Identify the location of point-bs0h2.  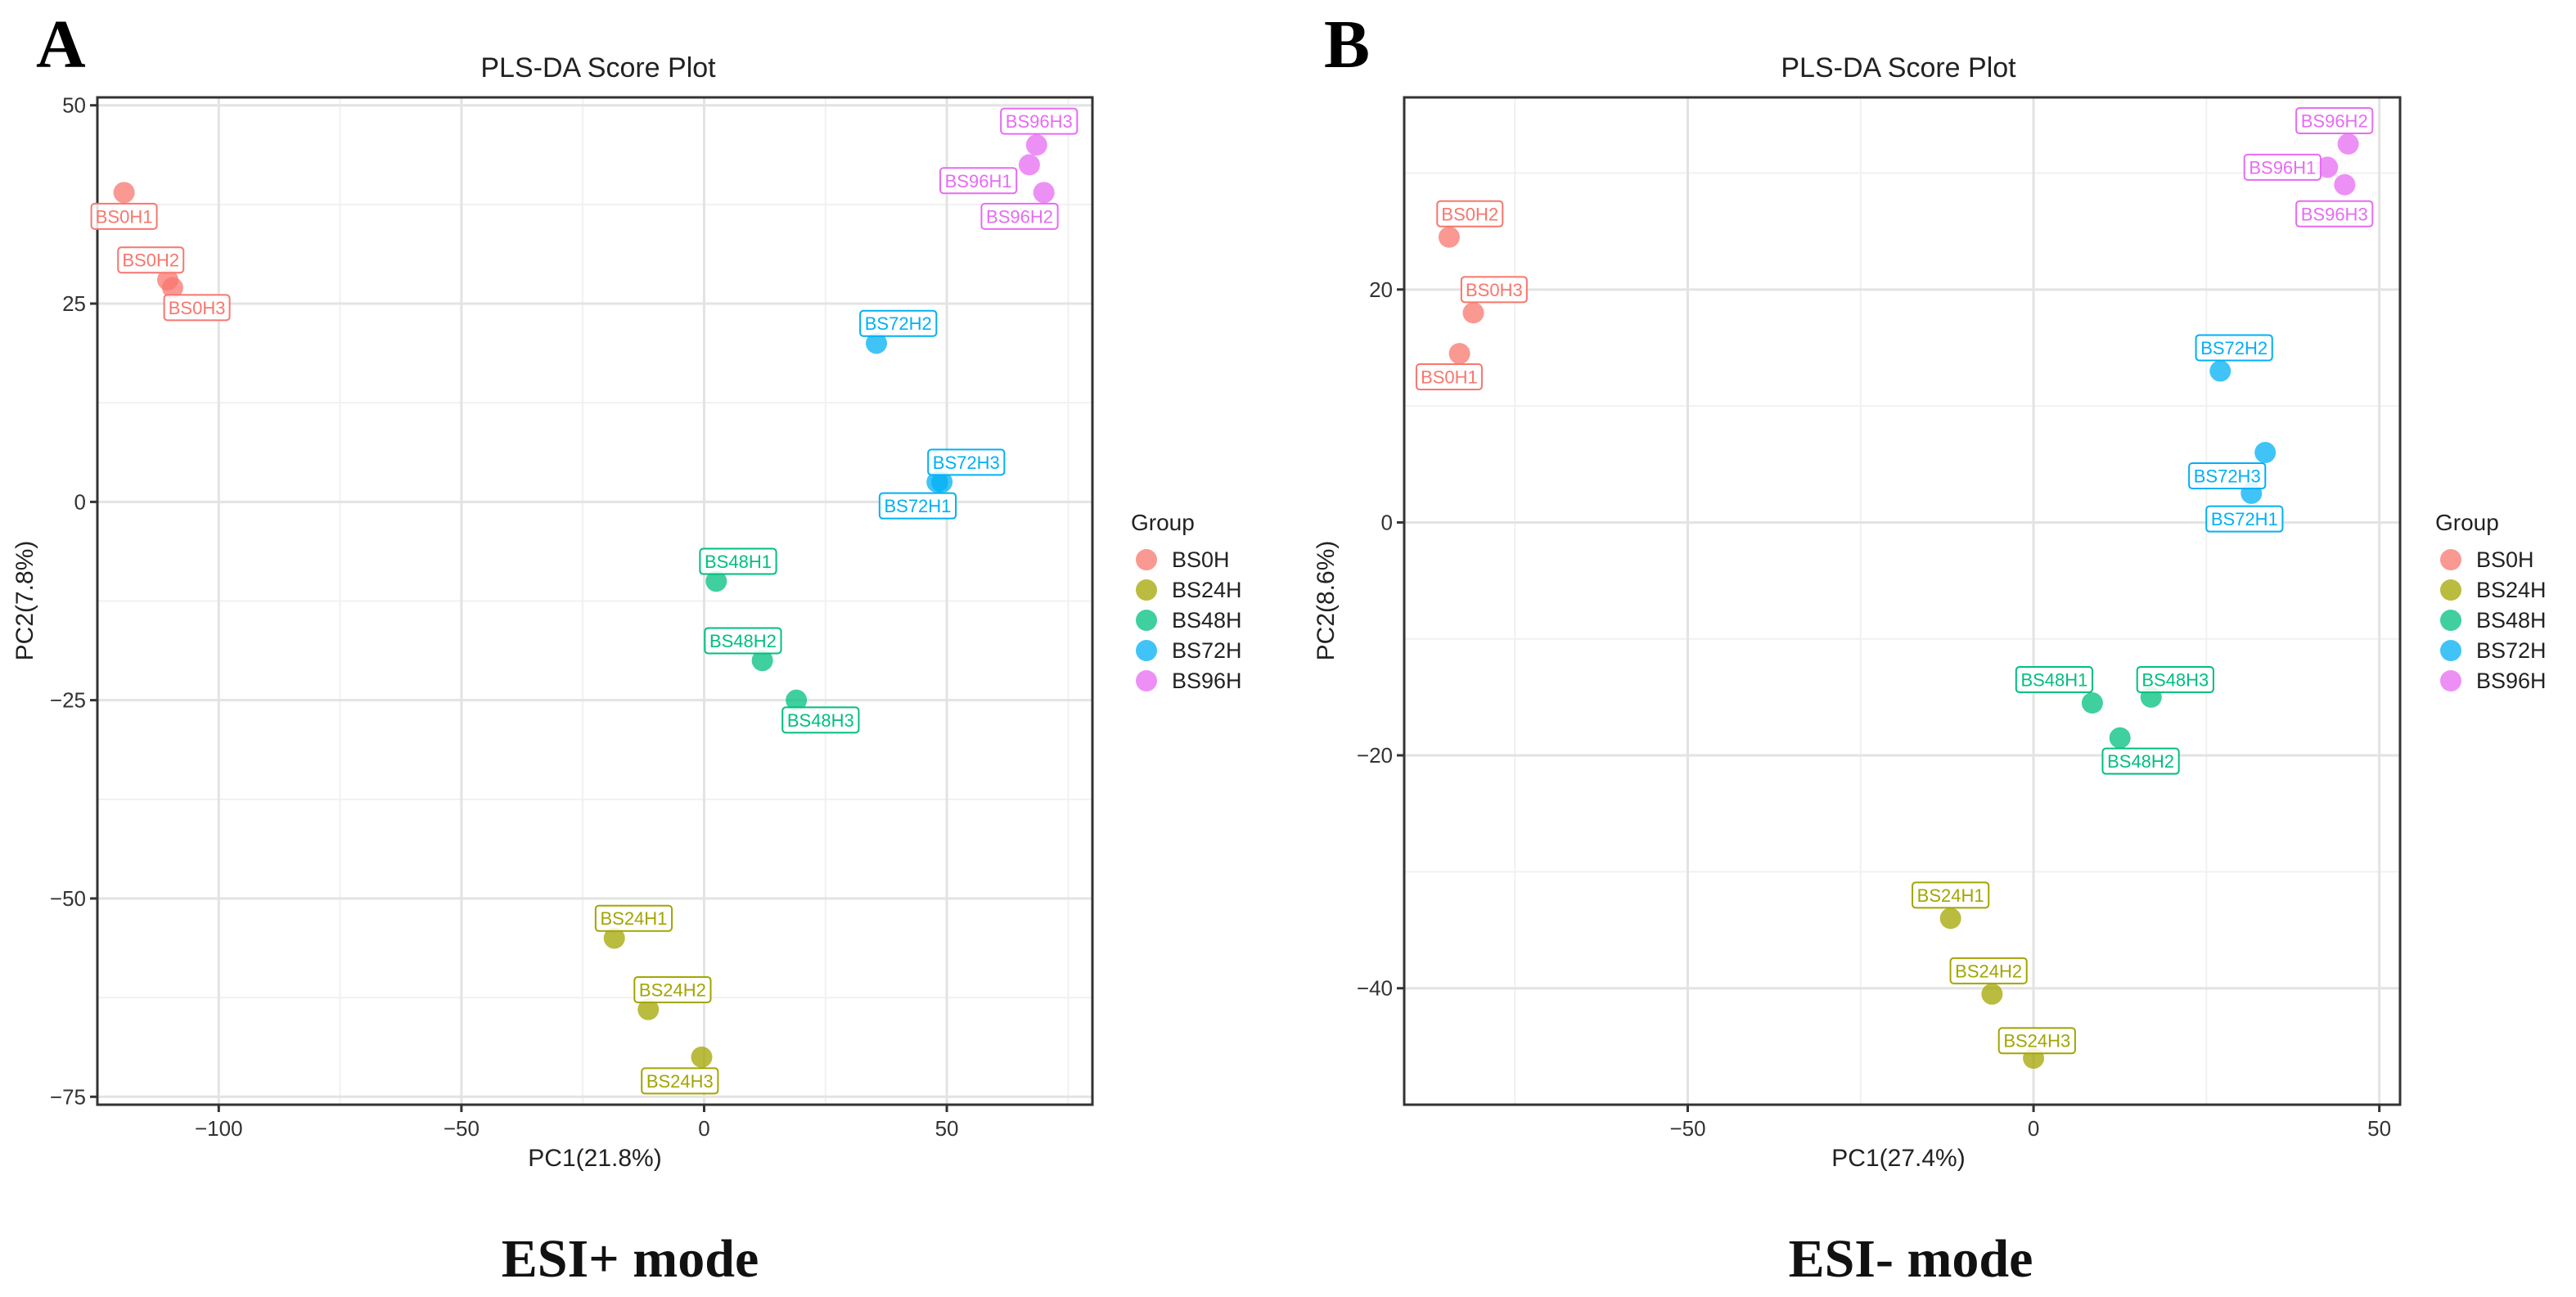
(1449, 237).